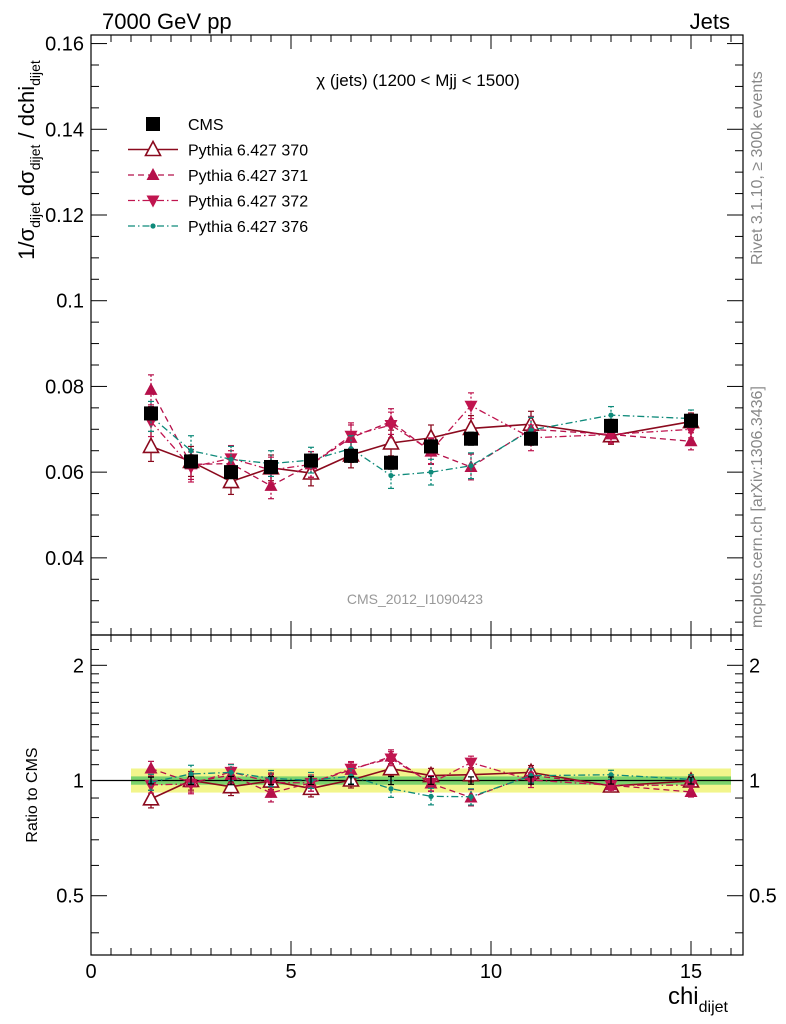  I want to click on legend-label: CMS, so click(206, 125).